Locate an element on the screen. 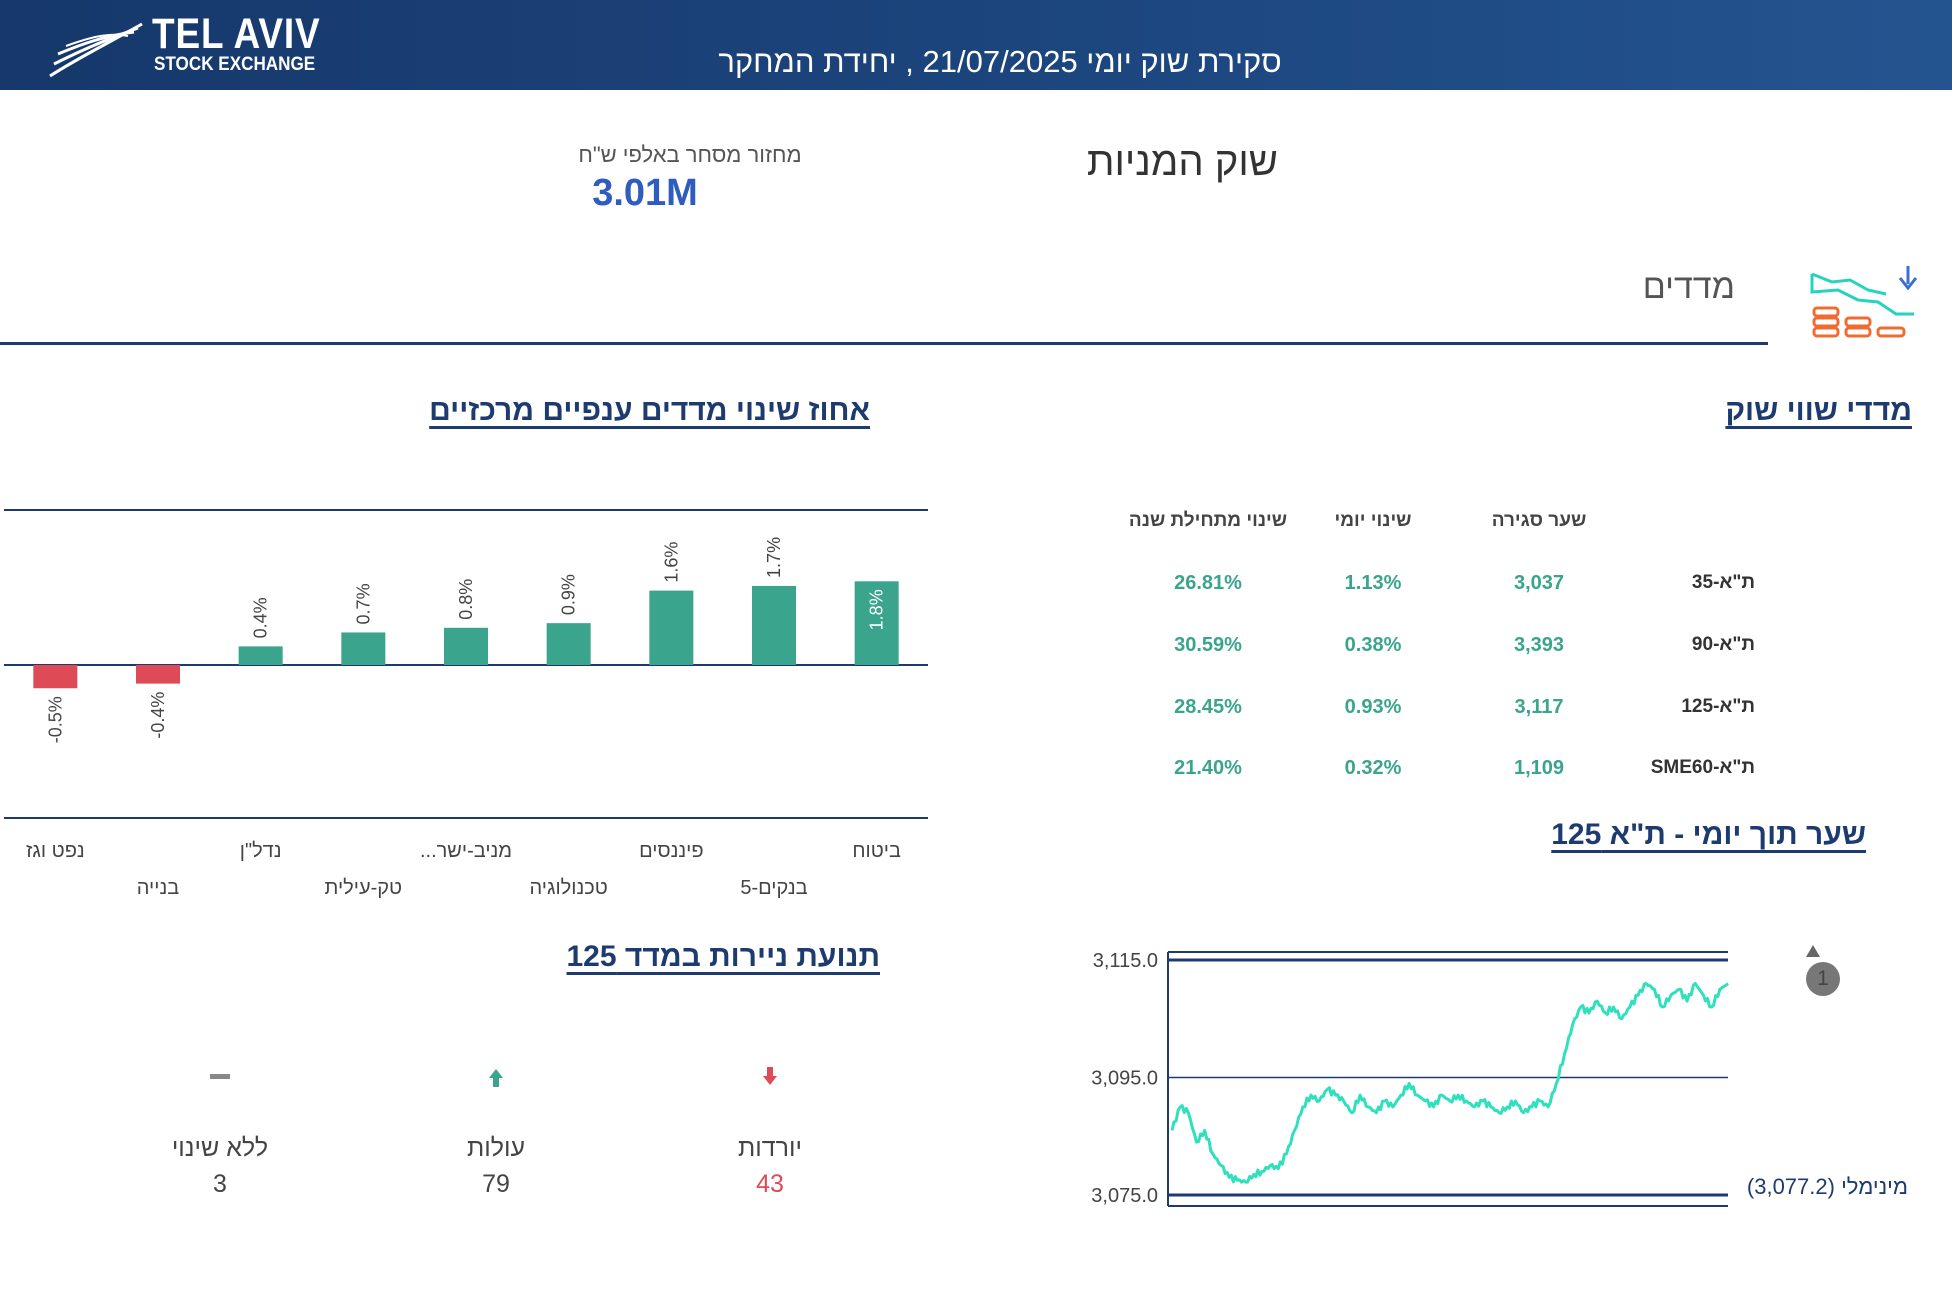 The width and height of the screenshot is (1952, 1300). category-label: נפט וגז is located at coordinates (55, 851).